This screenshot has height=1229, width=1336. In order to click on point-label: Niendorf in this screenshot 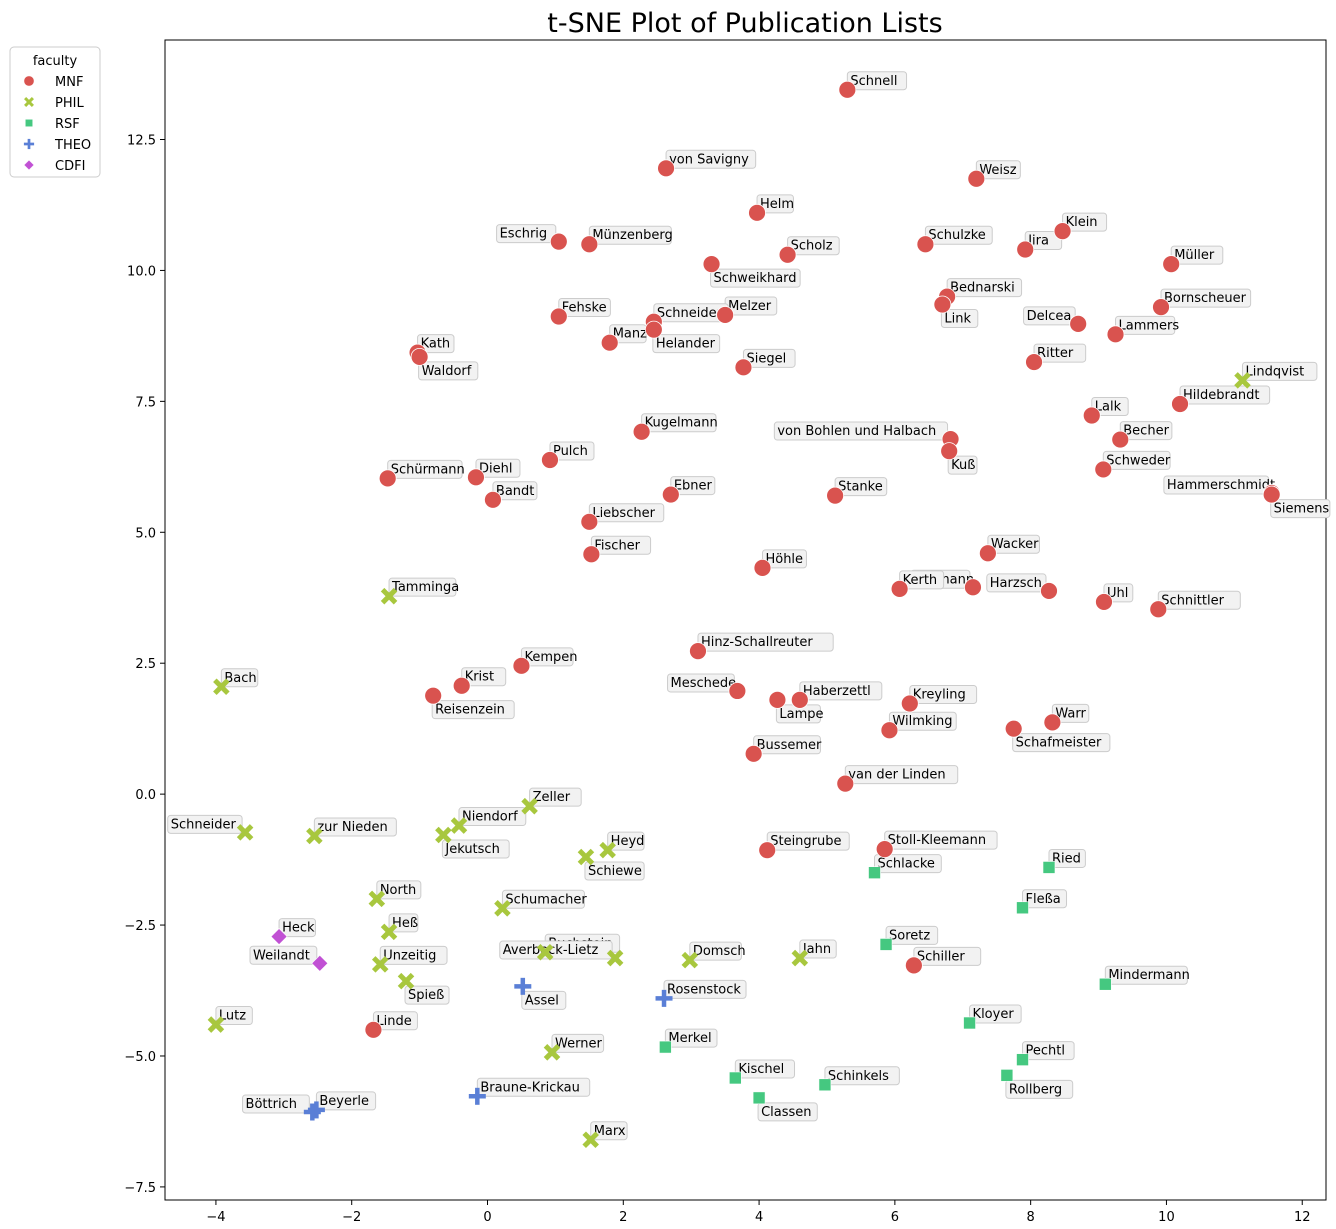, I will do `click(492, 817)`.